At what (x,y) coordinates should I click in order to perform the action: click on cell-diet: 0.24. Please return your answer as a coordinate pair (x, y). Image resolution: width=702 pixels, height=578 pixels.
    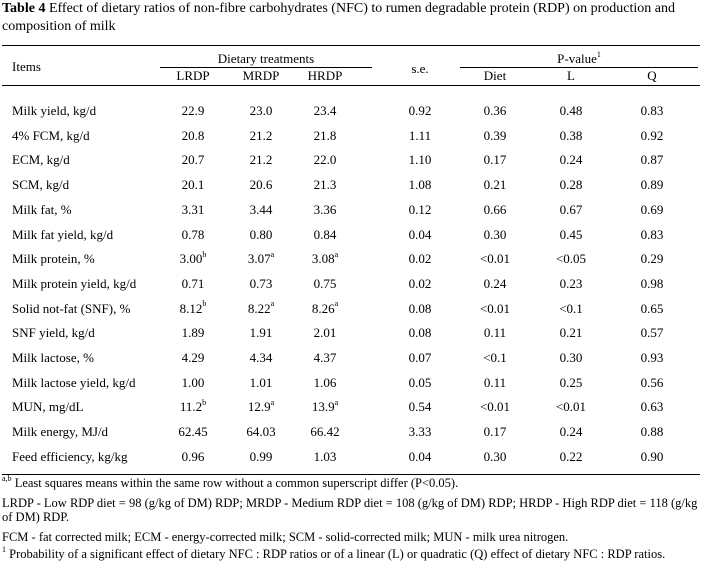
    Looking at the image, I should click on (495, 283).